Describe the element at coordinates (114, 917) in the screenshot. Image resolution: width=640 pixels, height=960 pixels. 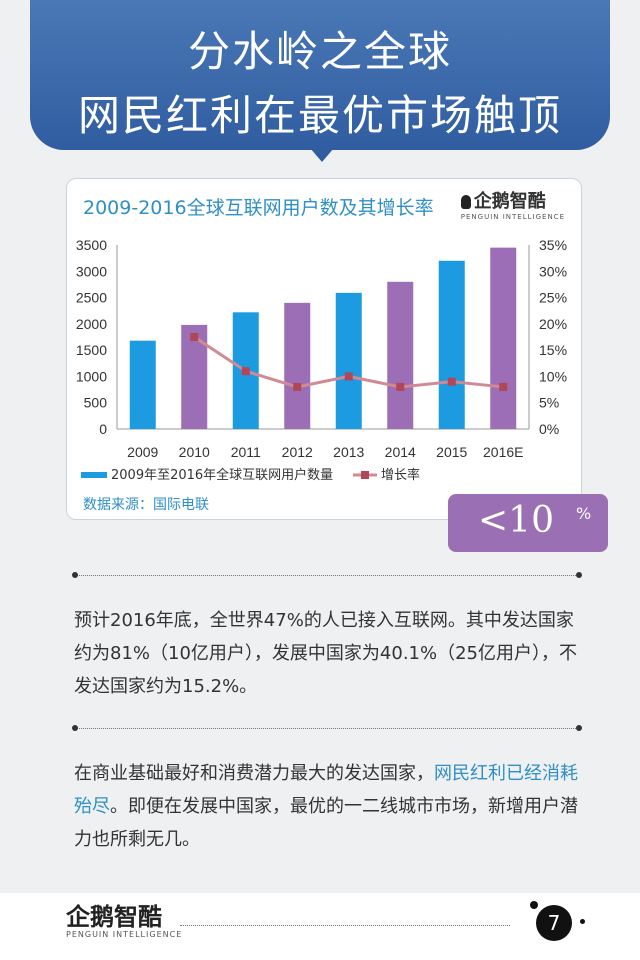
I see `footer-brand-name: 企鹅智酷` at that location.